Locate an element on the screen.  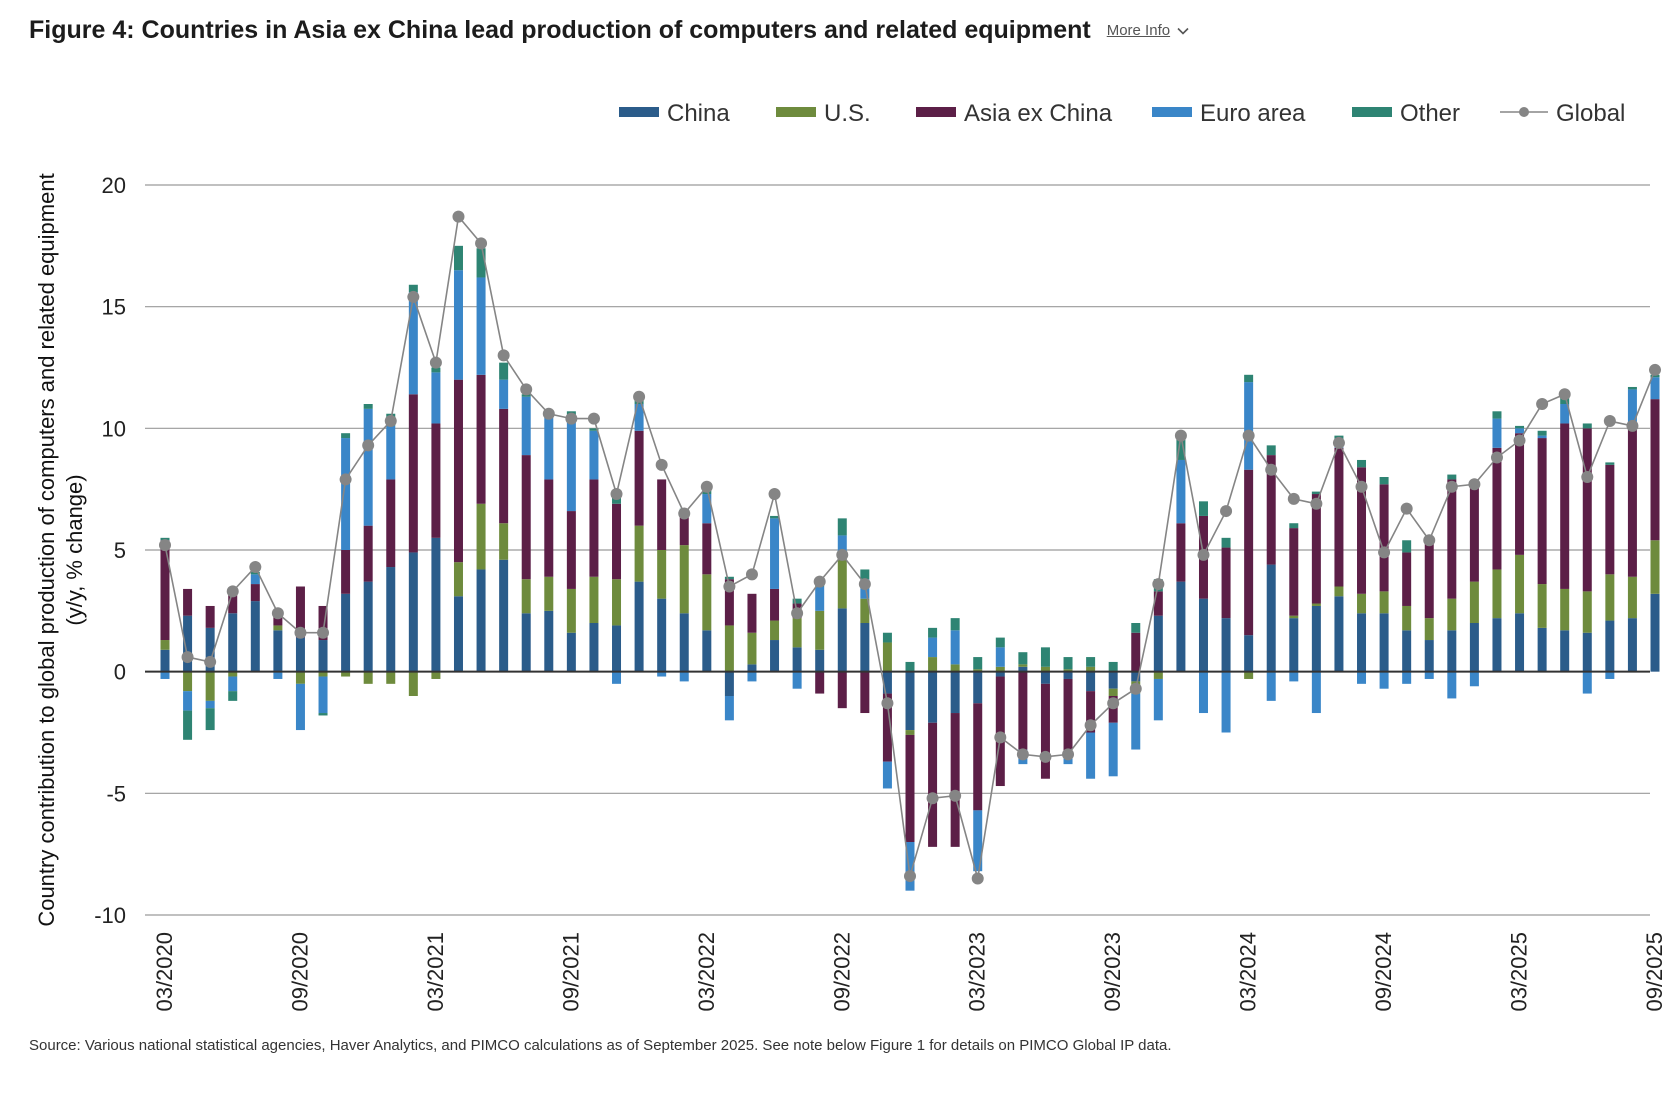
legend-label: Asia ex China is located at coordinates (1038, 113).